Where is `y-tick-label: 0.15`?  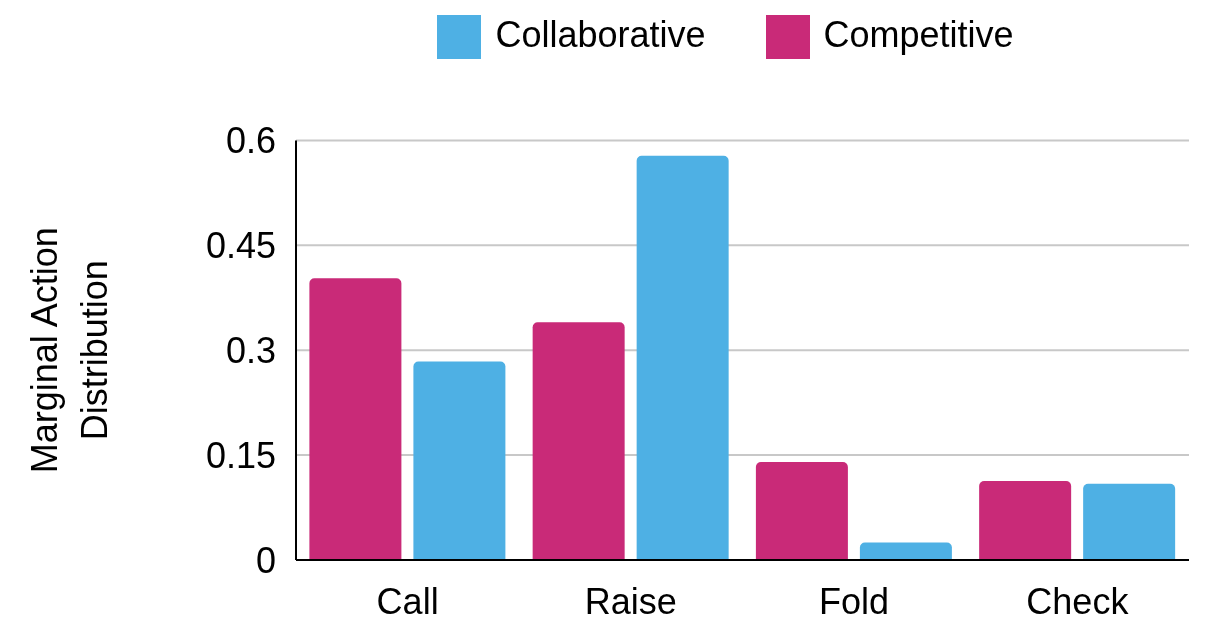 y-tick-label: 0.15 is located at coordinates (240, 455).